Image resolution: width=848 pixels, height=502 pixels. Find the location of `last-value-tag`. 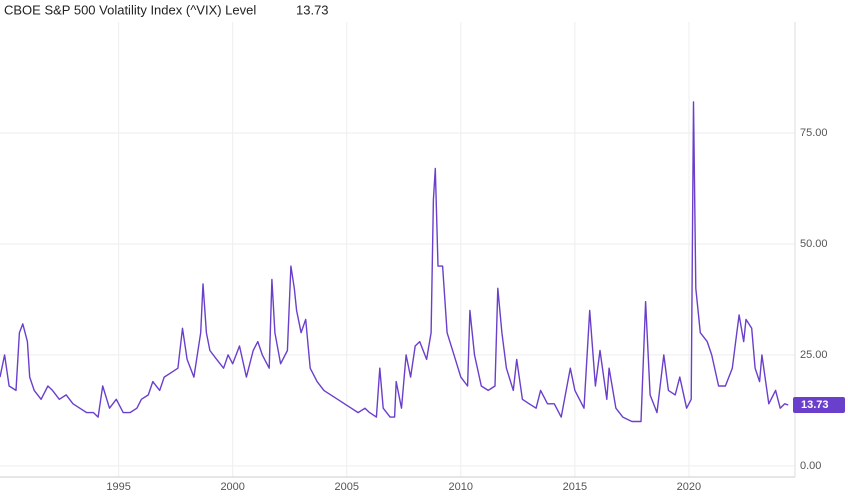

last-value-tag is located at coordinates (819, 404).